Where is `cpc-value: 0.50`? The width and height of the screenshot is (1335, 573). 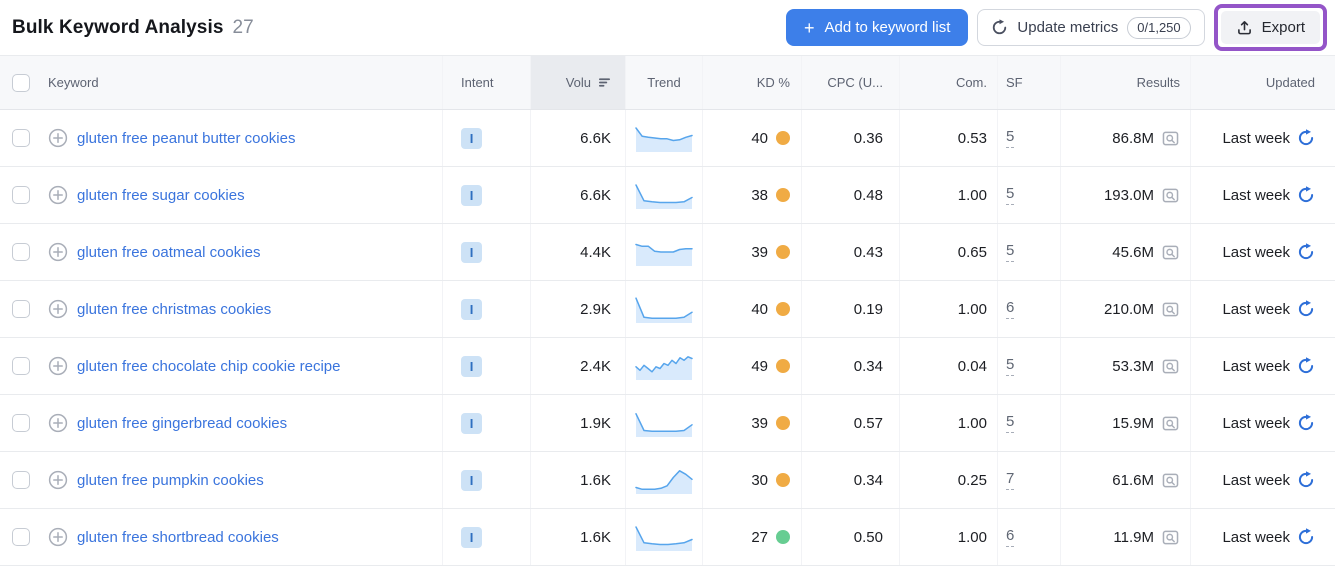
cpc-value: 0.50 is located at coordinates (868, 537).